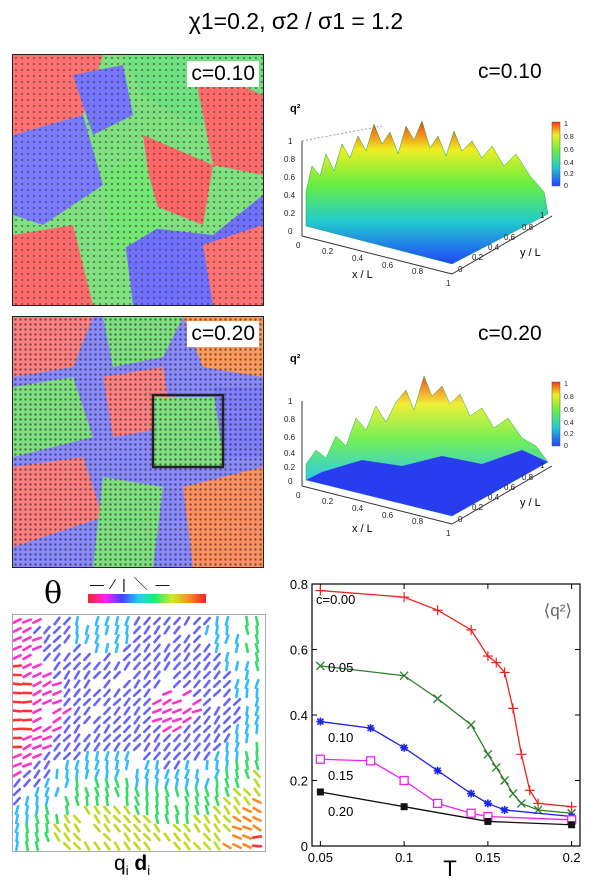 The width and height of the screenshot is (592, 886). What do you see at coordinates (296, 21) in the screenshot?
I see `figure-title: χ1=0.2, σ2 / σ1 = 1.2` at bounding box center [296, 21].